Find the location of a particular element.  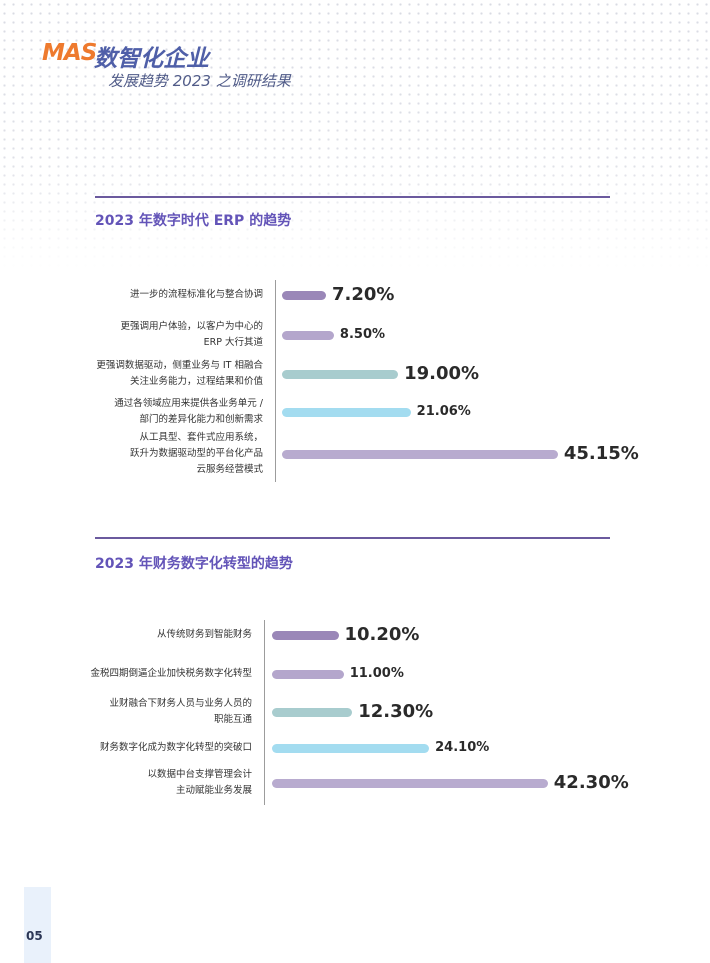

category-label: 进一步的流程标准化与整合协调 is located at coordinates (196, 295).